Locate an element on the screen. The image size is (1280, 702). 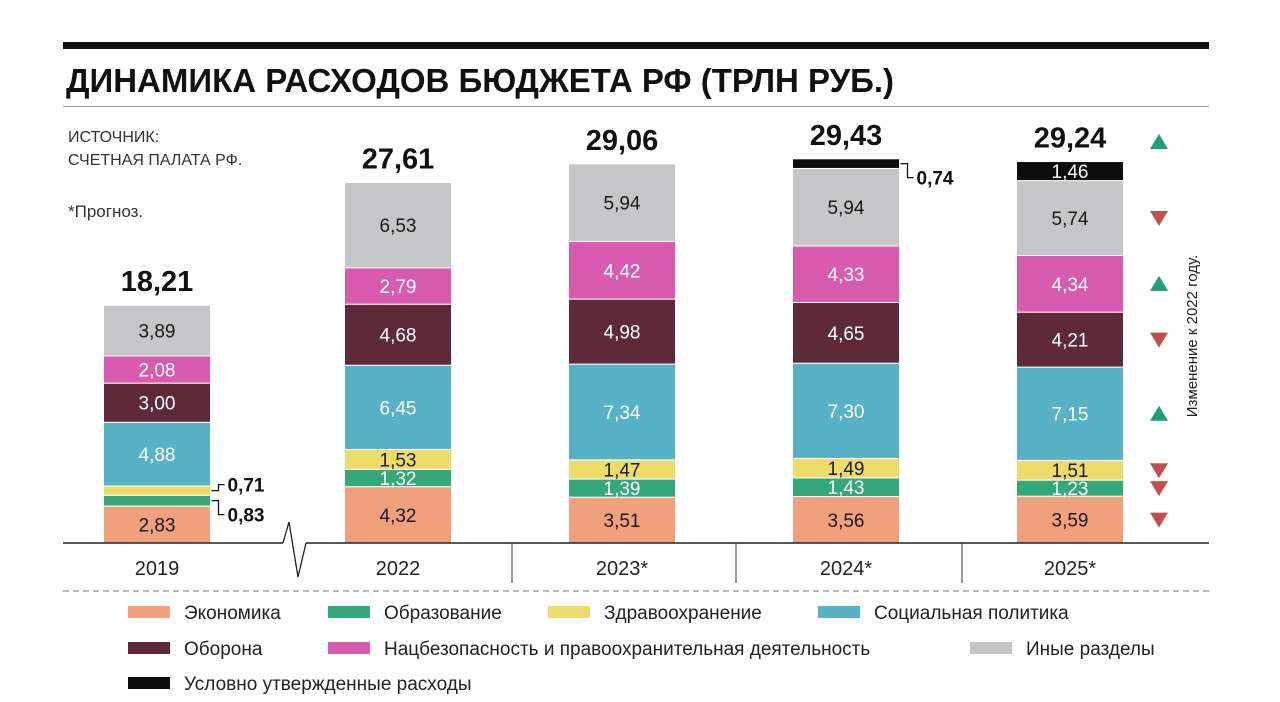
bar-total-label-2023: 29,06 is located at coordinates (622, 141).